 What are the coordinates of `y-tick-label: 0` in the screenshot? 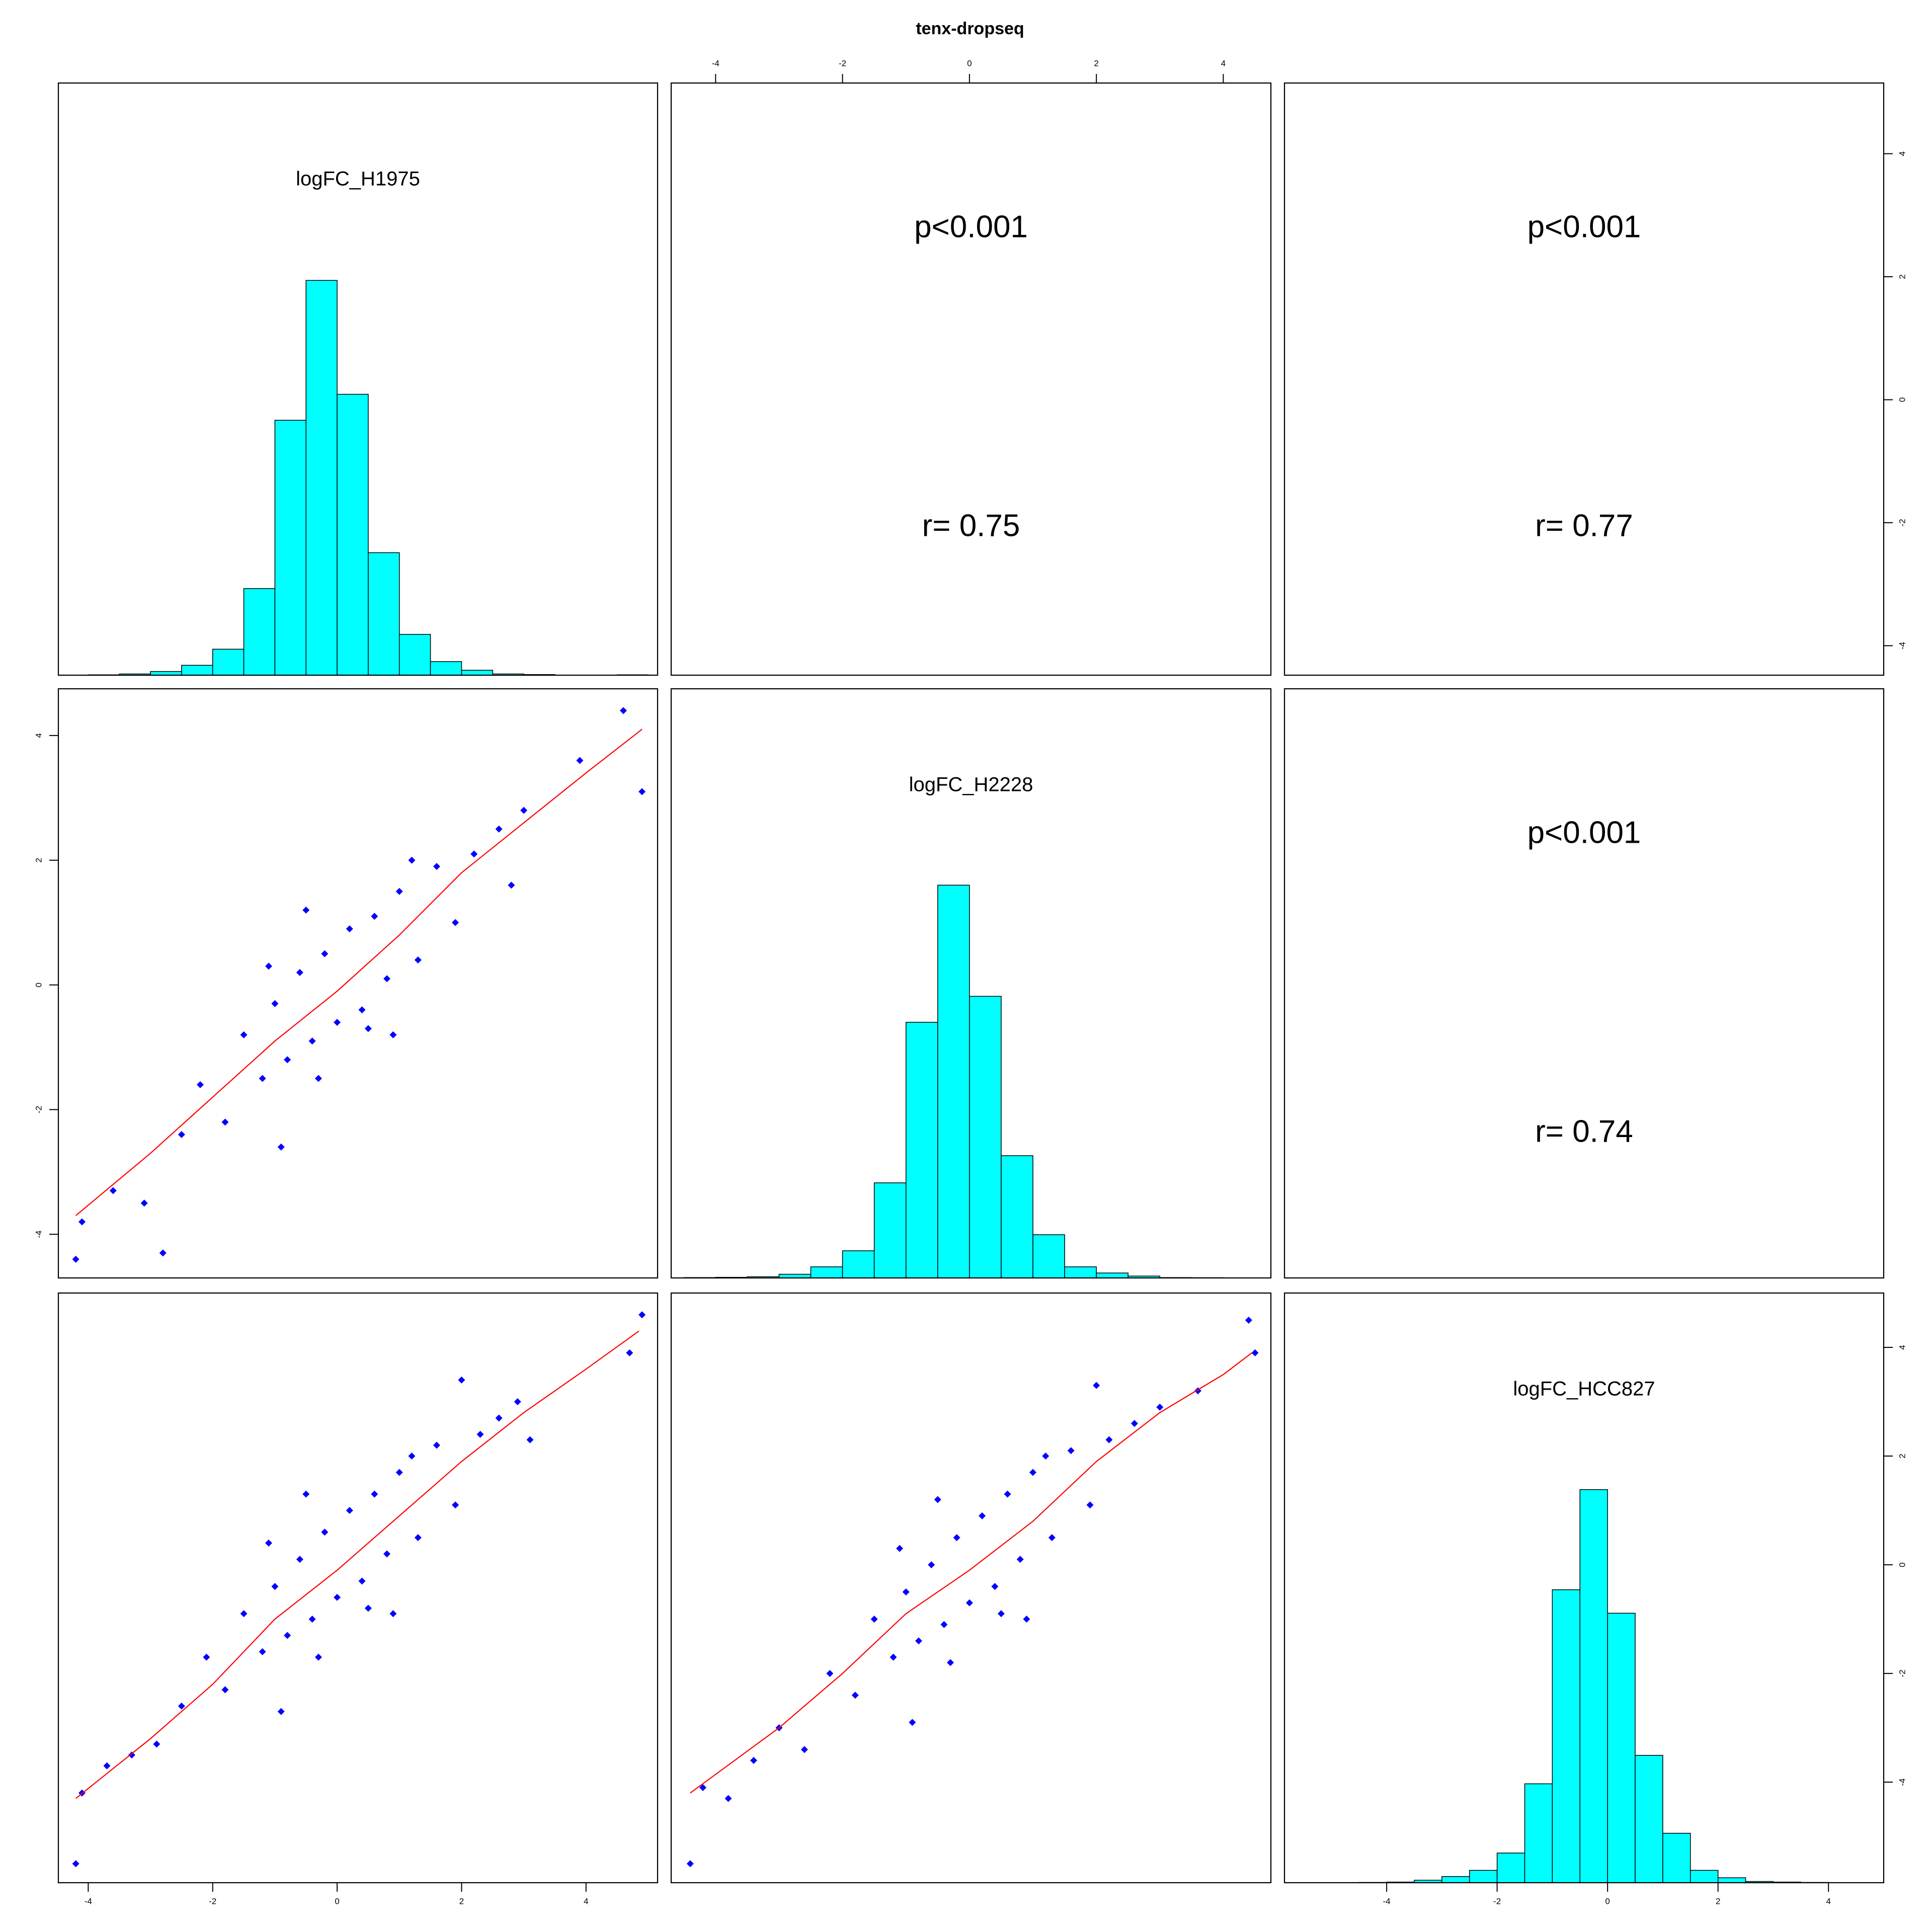 It's located at (1902, 399).